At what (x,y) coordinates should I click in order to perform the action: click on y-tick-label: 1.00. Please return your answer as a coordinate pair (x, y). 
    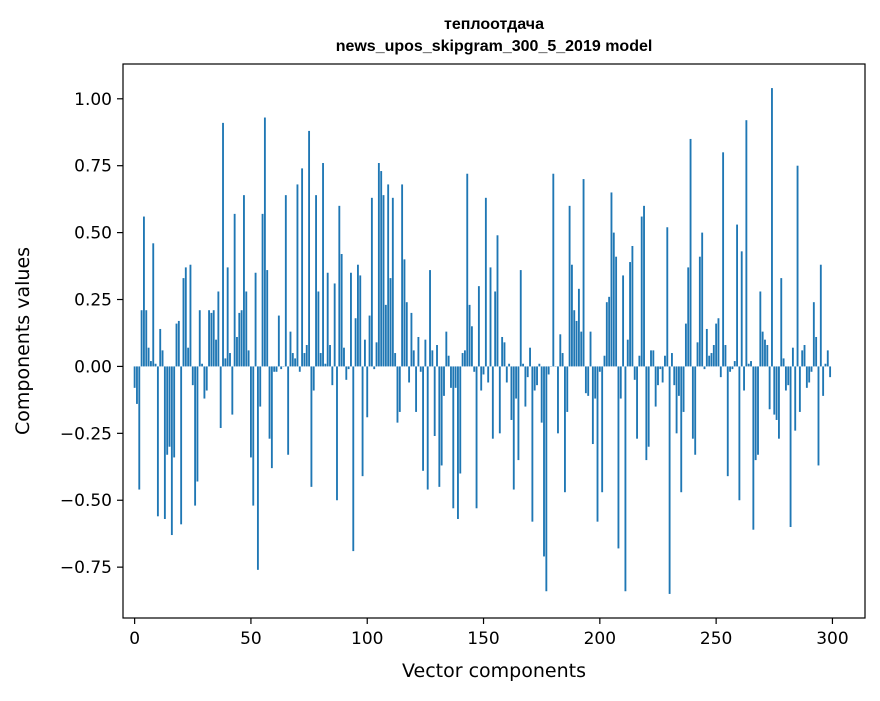
    Looking at the image, I should click on (93, 100).